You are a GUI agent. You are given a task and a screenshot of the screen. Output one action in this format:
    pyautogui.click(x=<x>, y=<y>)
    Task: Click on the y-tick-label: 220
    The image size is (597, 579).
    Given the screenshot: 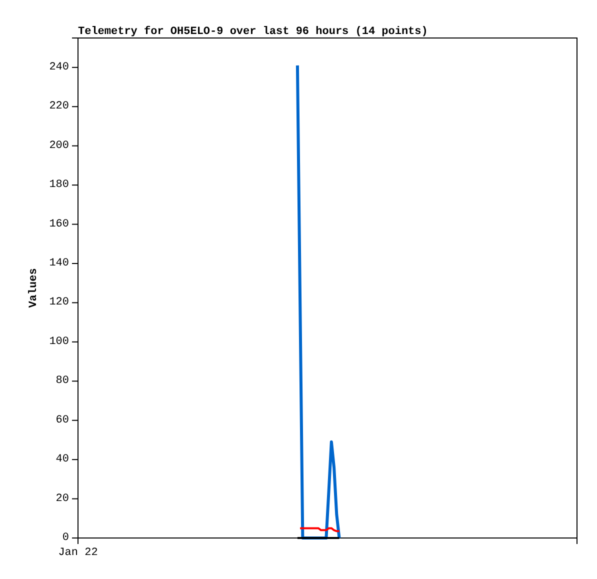 What is the action you would take?
    pyautogui.click(x=59, y=106)
    